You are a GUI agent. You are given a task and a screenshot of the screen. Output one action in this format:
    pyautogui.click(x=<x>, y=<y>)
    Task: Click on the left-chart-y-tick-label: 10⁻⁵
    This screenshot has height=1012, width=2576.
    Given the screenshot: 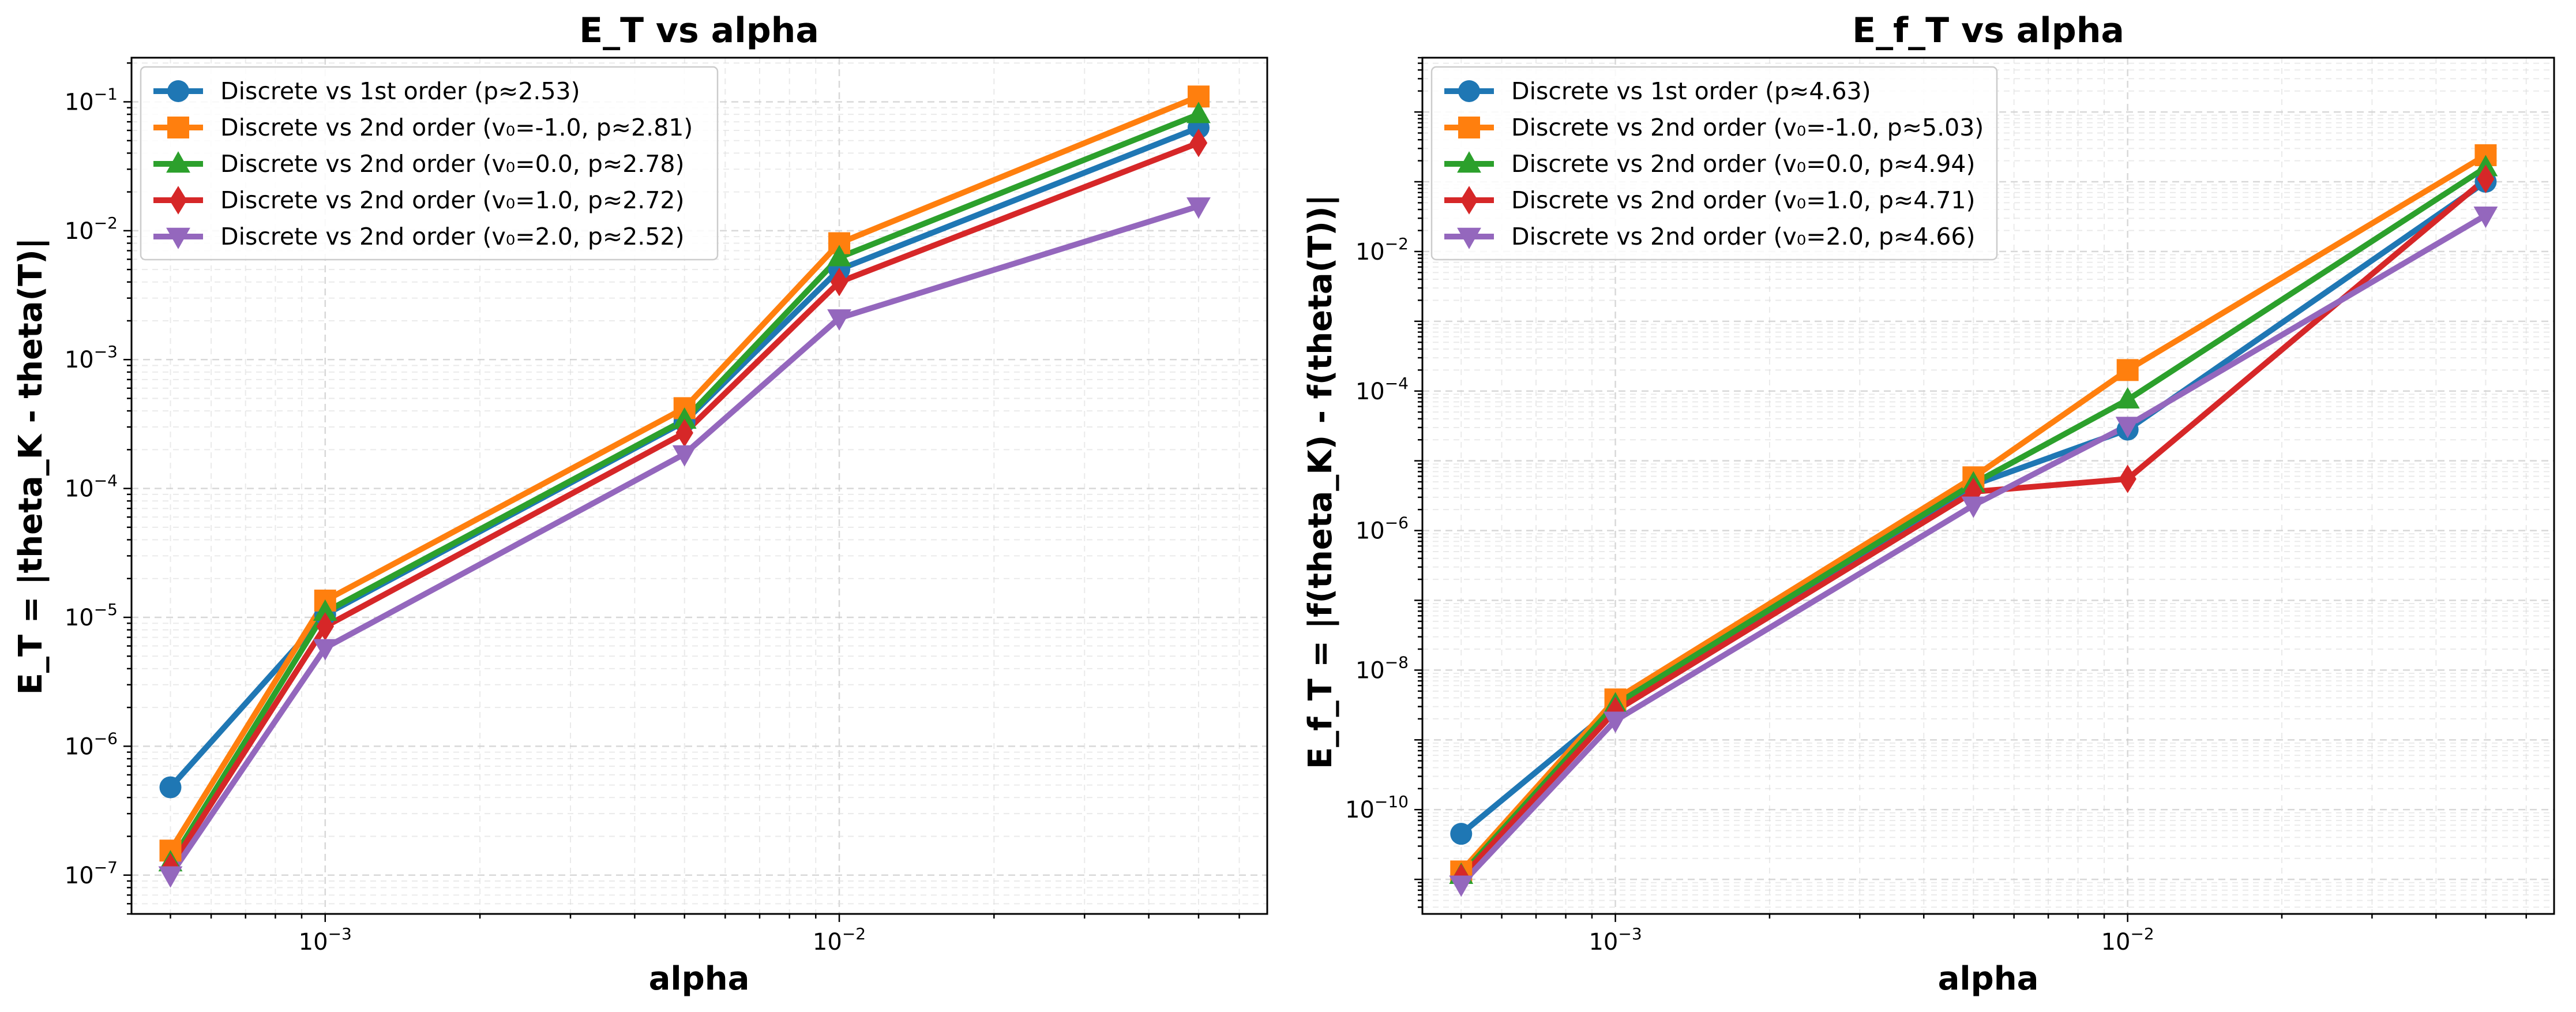 What is the action you would take?
    pyautogui.click(x=92, y=615)
    